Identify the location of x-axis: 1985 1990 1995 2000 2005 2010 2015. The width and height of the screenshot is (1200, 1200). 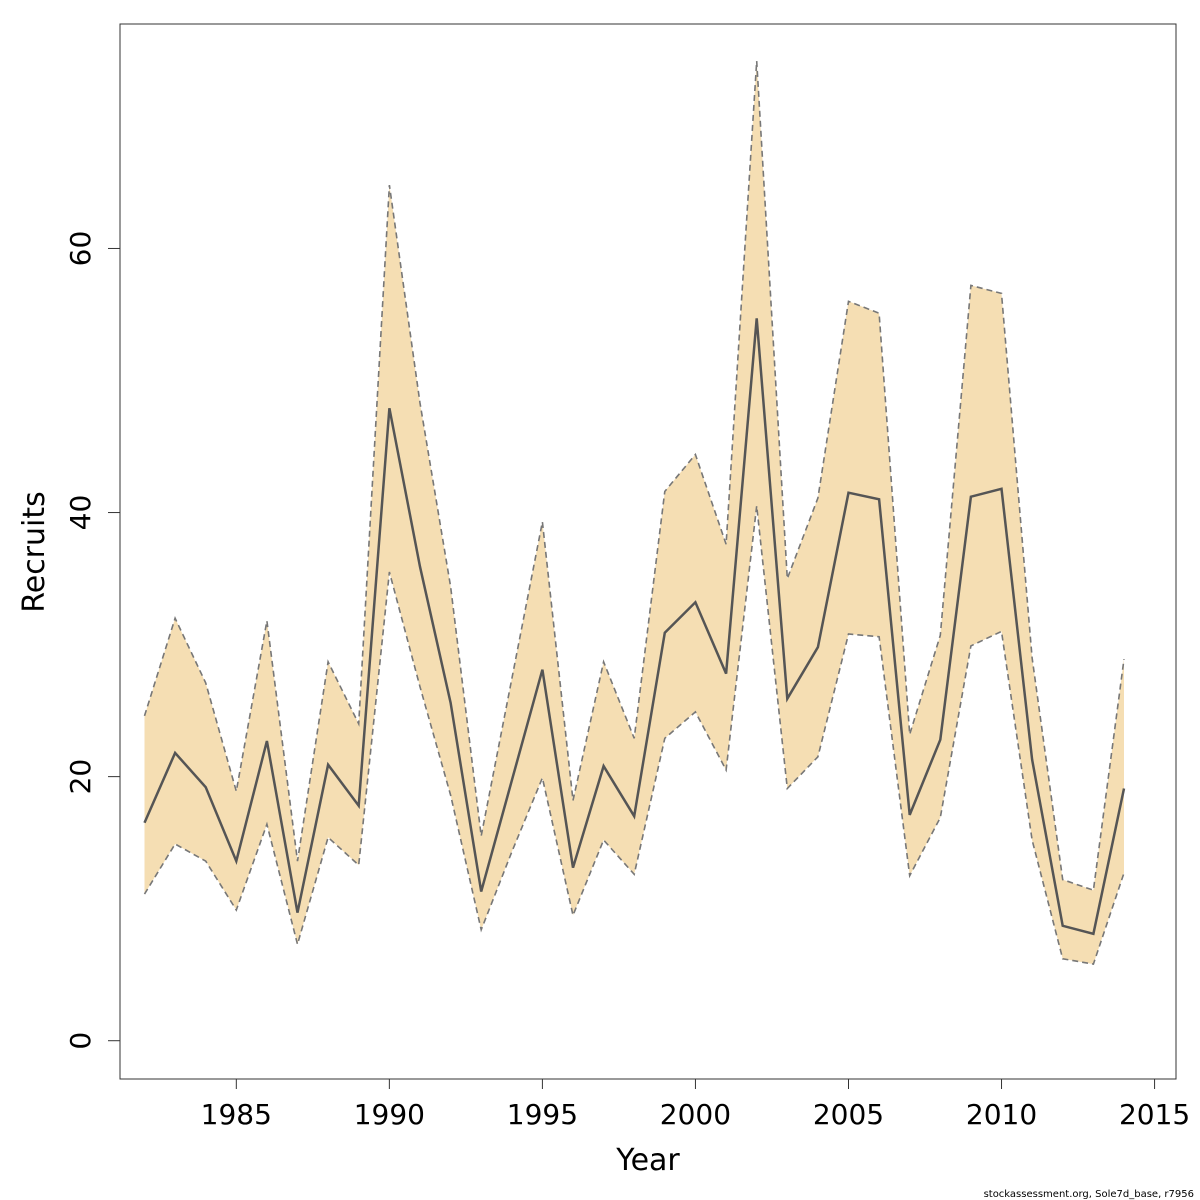
(695, 1104).